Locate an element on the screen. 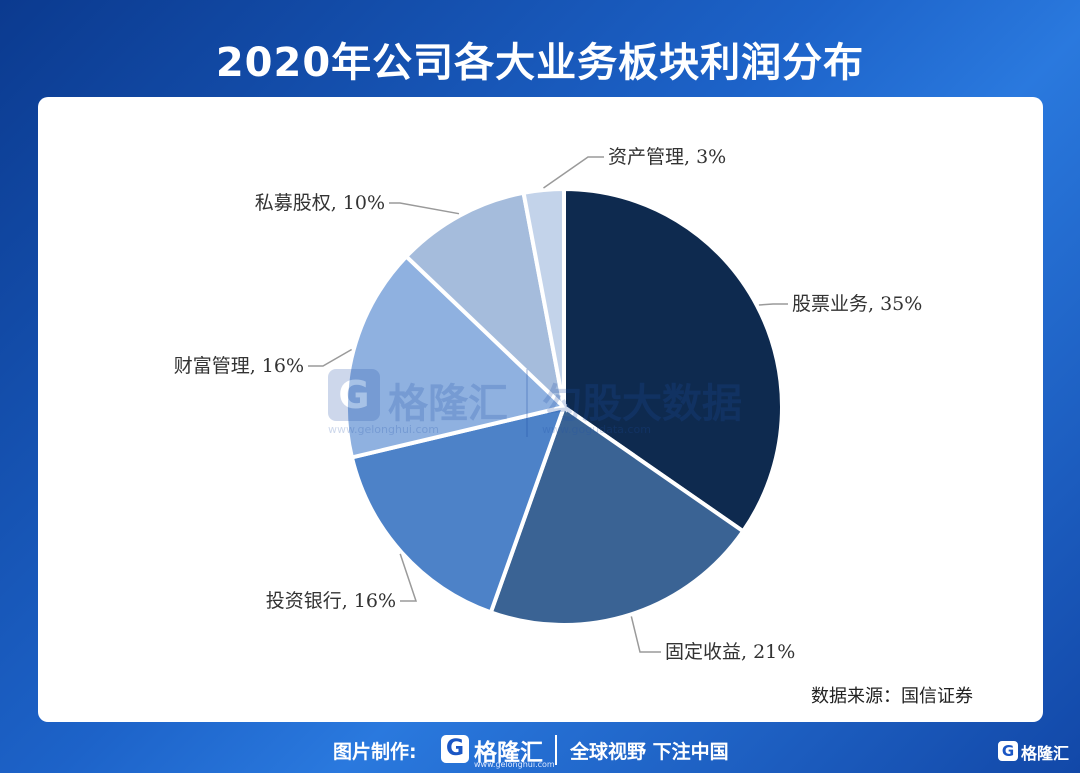 This screenshot has width=1080, height=773. chart-title: 2020年公司各大业务板块利润分布 is located at coordinates (540, 63).